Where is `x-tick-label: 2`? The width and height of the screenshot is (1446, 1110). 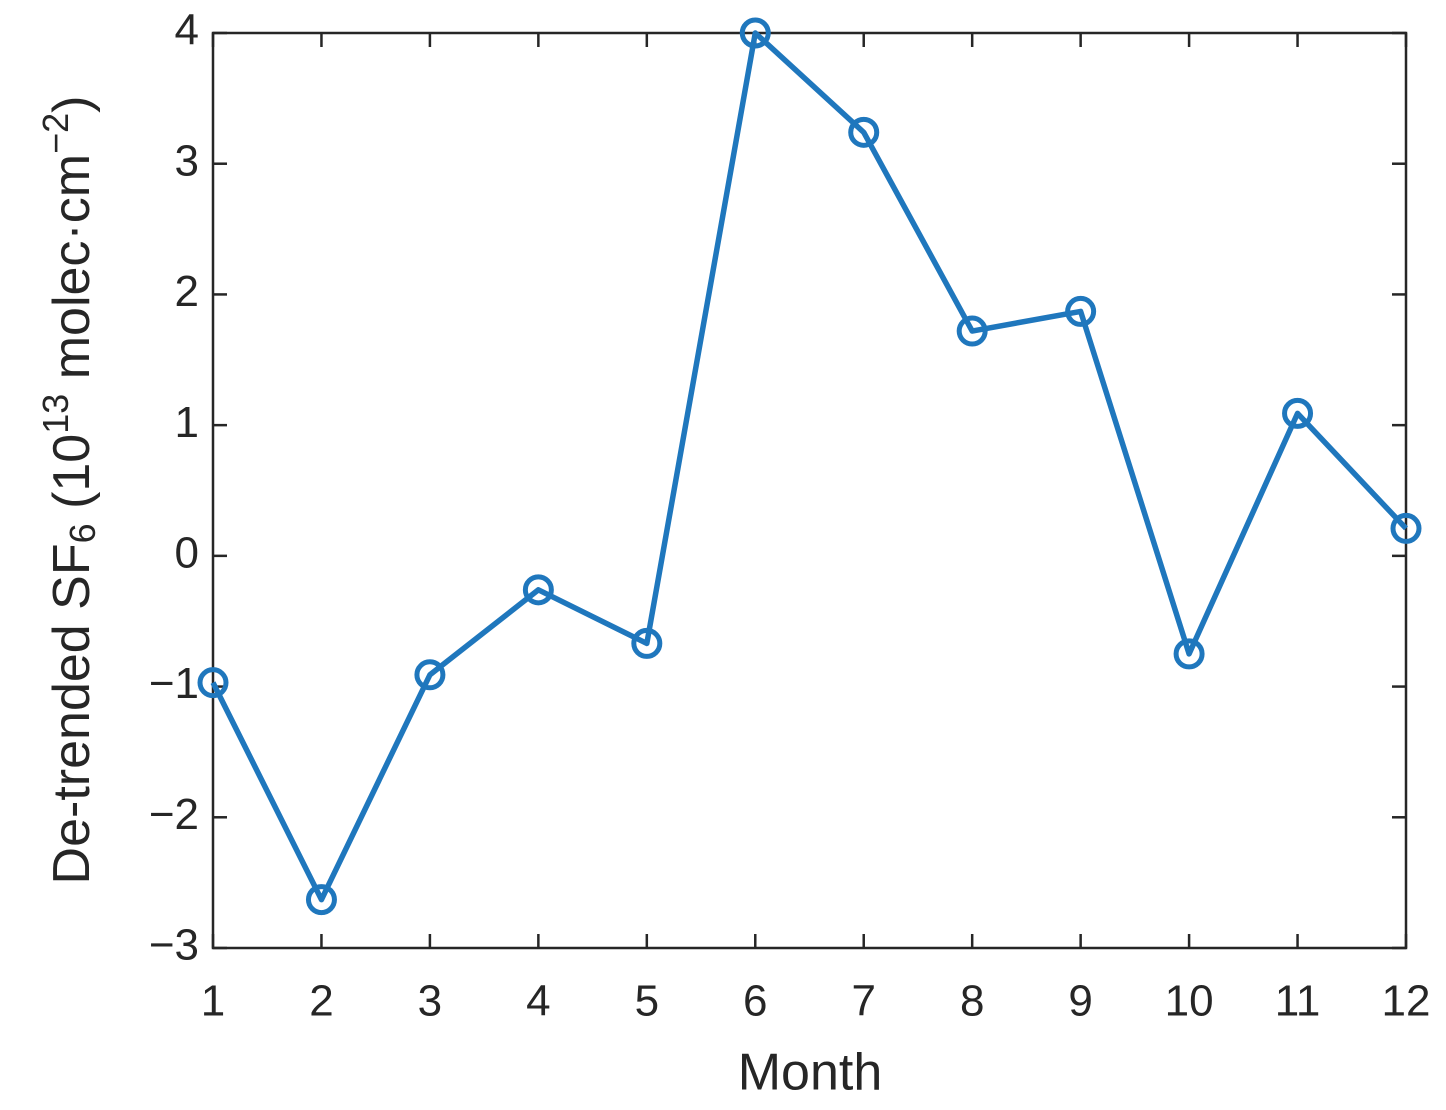 x-tick-label: 2 is located at coordinates (321, 1001).